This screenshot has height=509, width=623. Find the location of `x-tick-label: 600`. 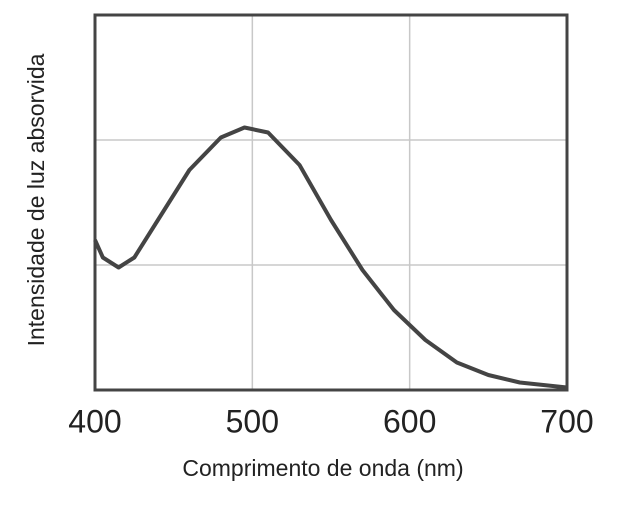

x-tick-label: 600 is located at coordinates (409, 421).